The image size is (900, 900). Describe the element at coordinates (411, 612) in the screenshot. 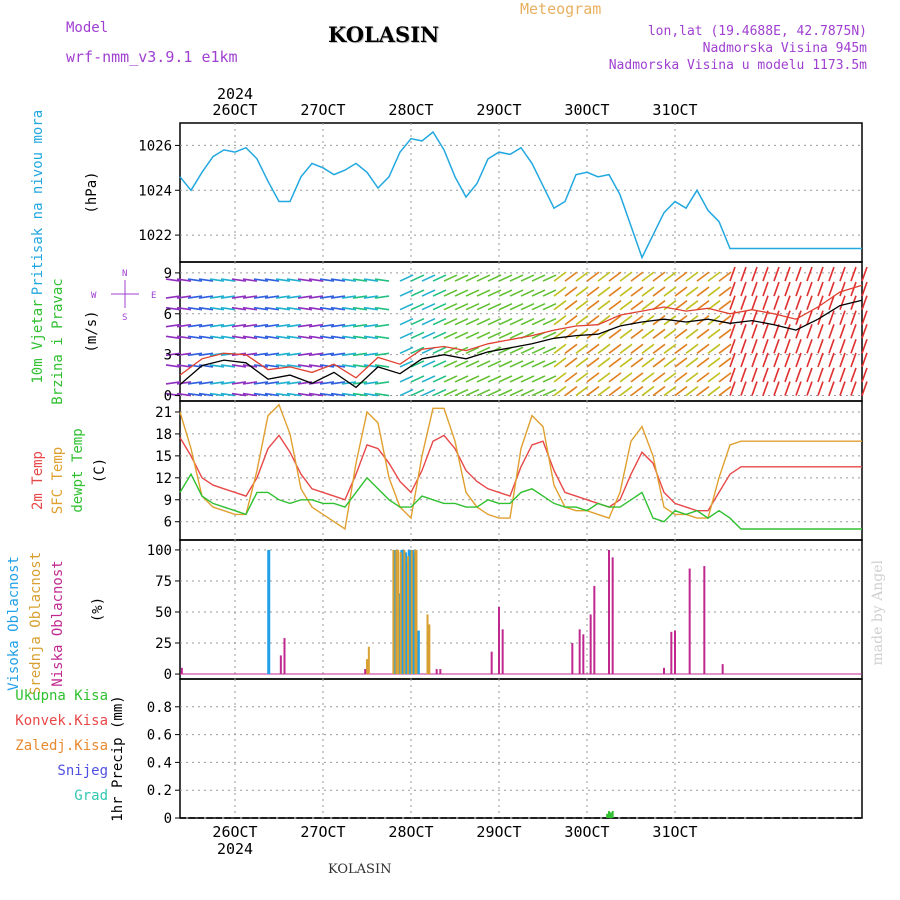

I see `cloud-bar-srednja` at that location.